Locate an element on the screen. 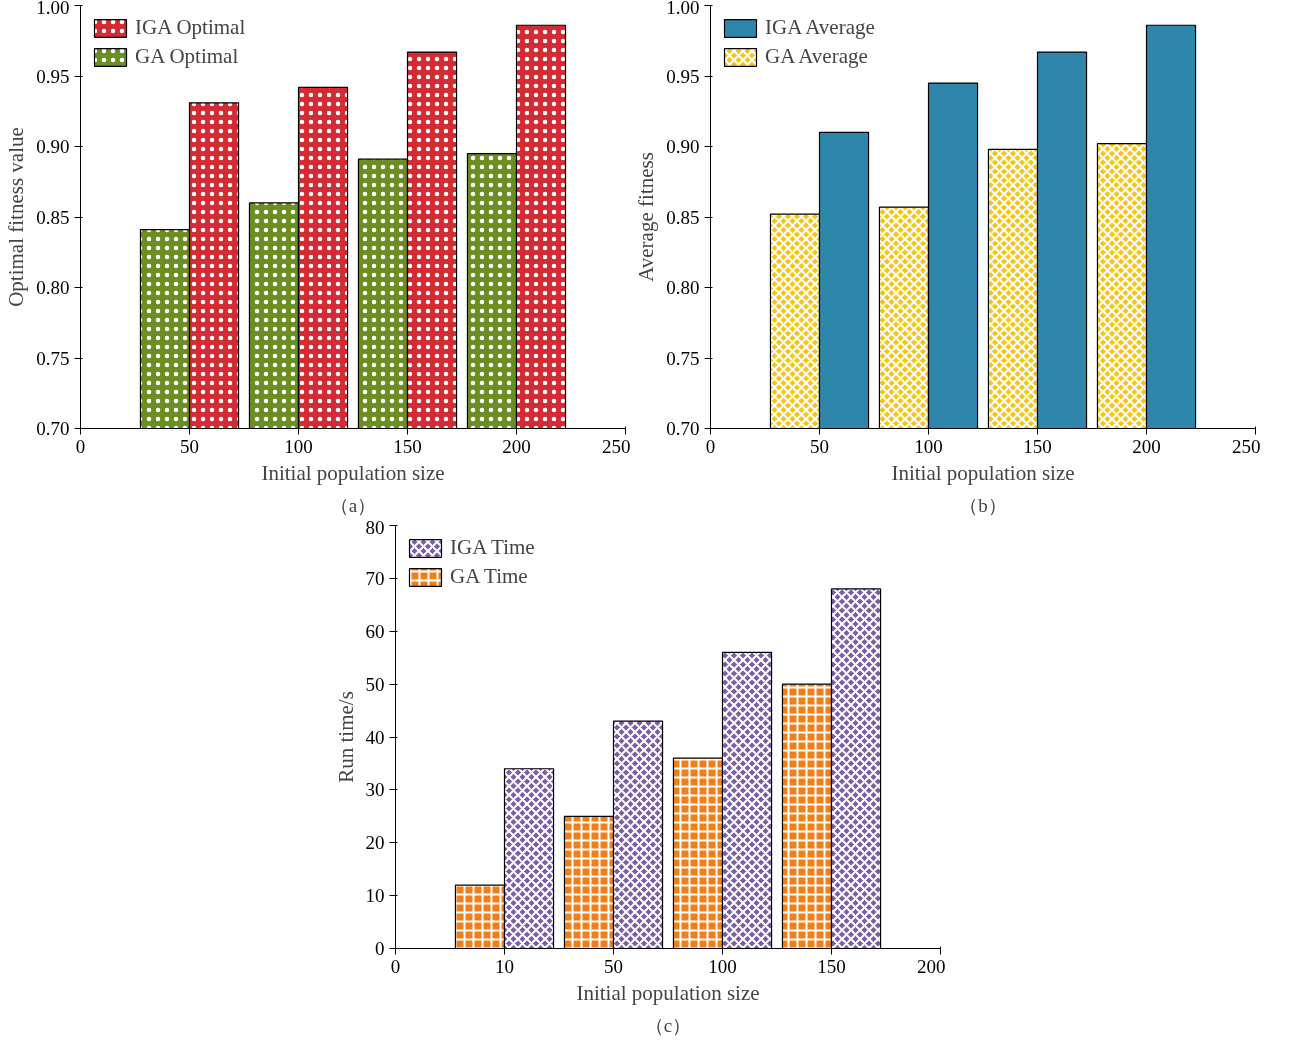 Image resolution: width=1300 pixels, height=1061 pixels. text: （b） is located at coordinates (983, 505).